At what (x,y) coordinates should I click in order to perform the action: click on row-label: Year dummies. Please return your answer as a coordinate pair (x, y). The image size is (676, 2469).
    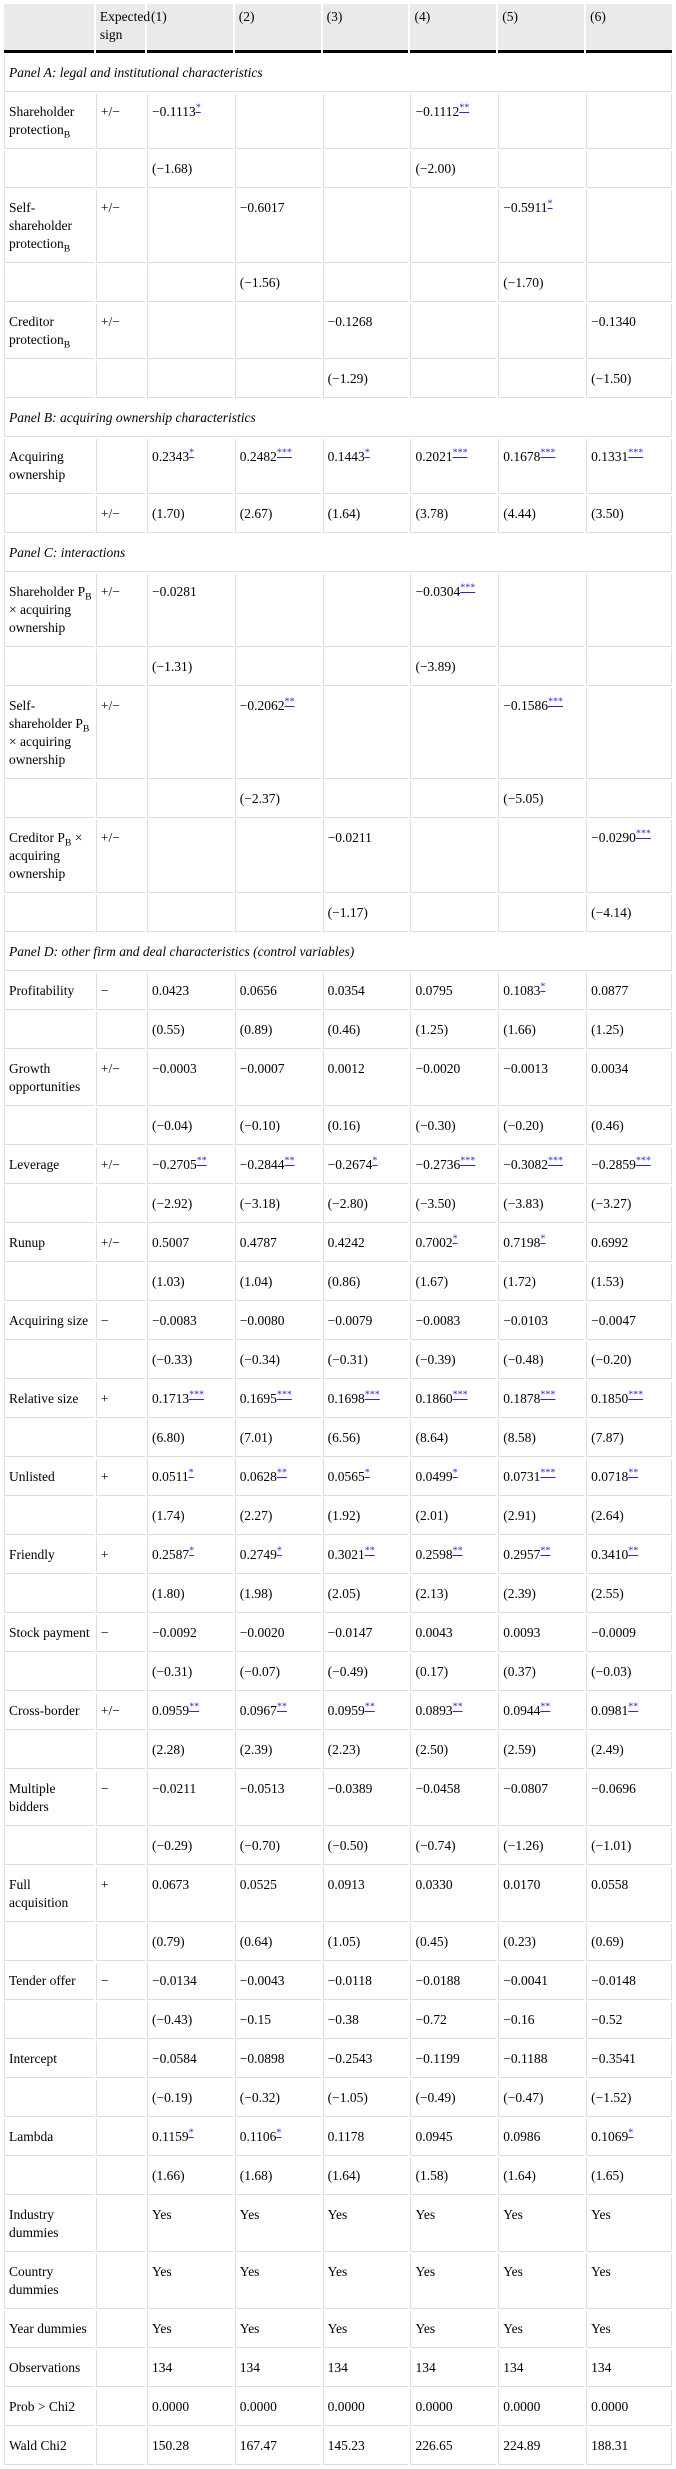
    Looking at the image, I should click on (49, 2329).